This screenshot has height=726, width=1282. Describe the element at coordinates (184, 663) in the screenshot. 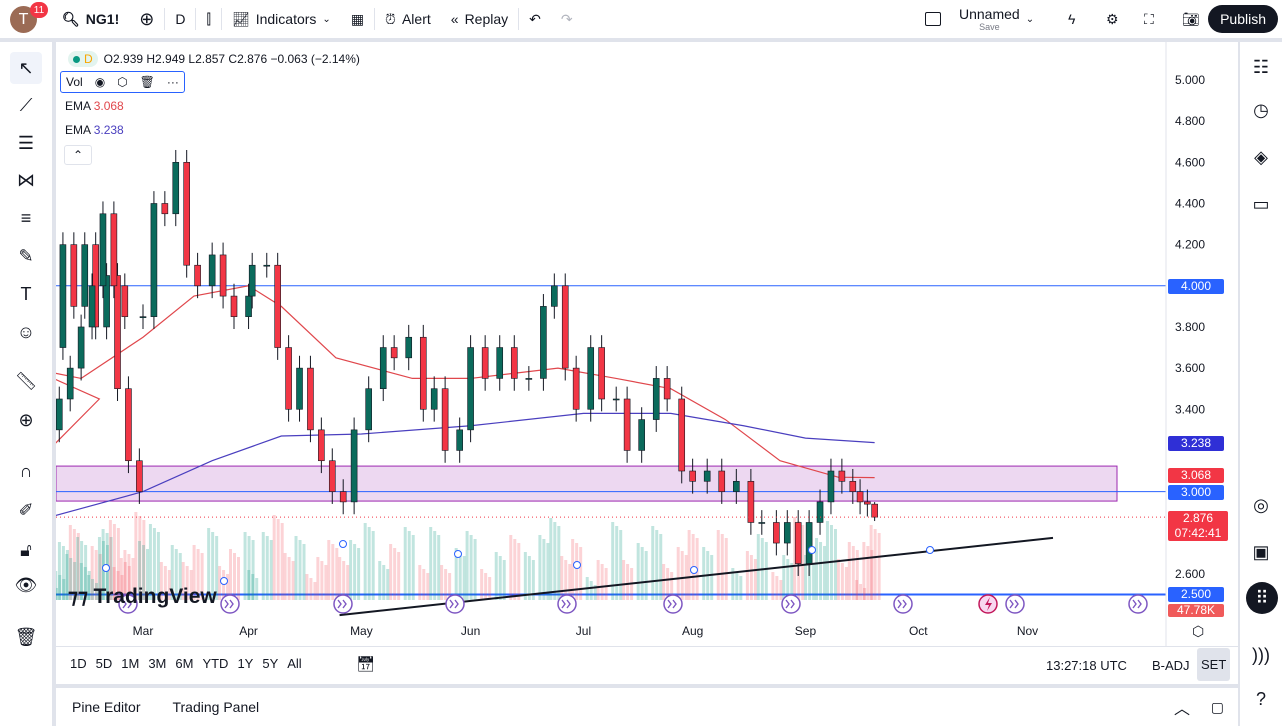

I see `range-6m: 6M` at that location.